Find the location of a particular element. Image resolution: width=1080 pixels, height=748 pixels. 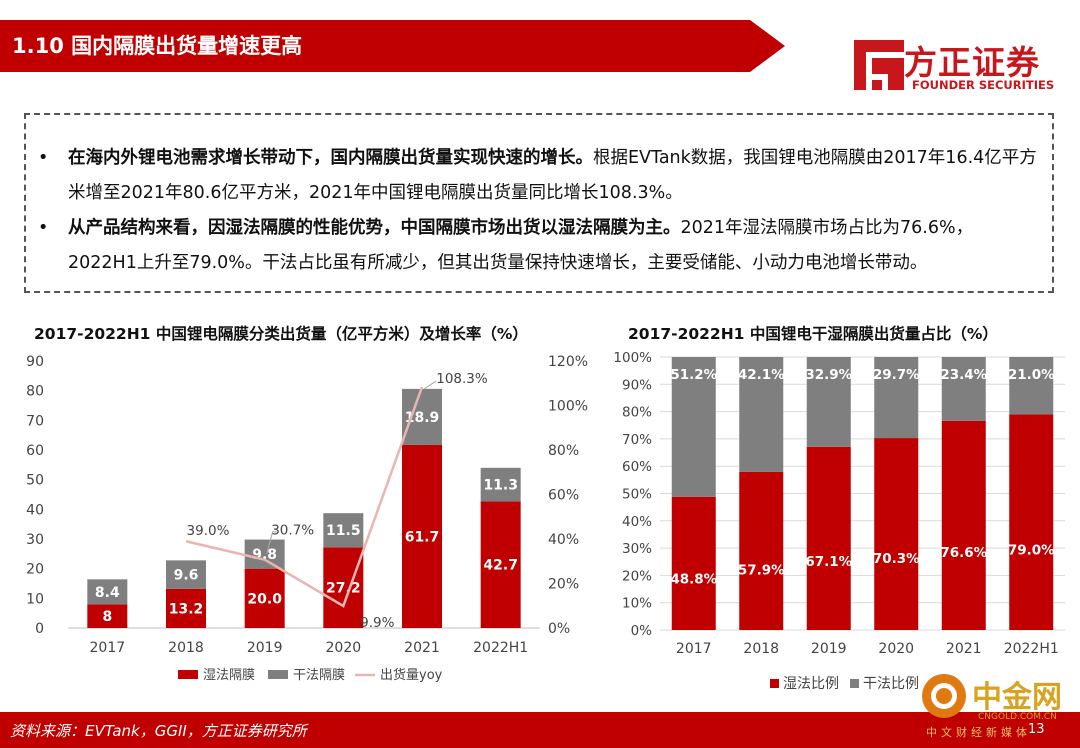

bar-value-label: 8 is located at coordinates (107, 617).